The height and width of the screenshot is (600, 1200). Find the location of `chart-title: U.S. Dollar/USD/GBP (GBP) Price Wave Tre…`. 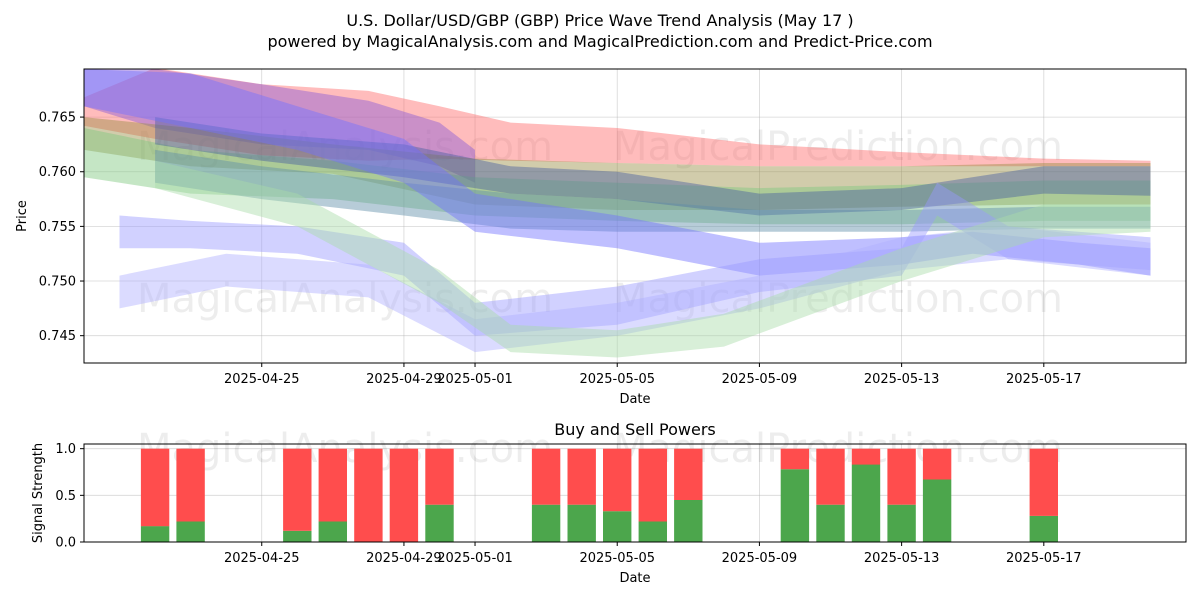

chart-title: U.S. Dollar/USD/GBP (GBP) Price Wave Tre… is located at coordinates (599, 20).